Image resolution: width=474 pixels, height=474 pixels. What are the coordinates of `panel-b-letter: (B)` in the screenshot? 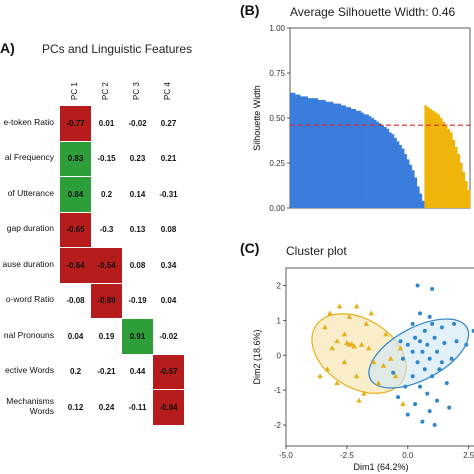 It's located at (250, 10).